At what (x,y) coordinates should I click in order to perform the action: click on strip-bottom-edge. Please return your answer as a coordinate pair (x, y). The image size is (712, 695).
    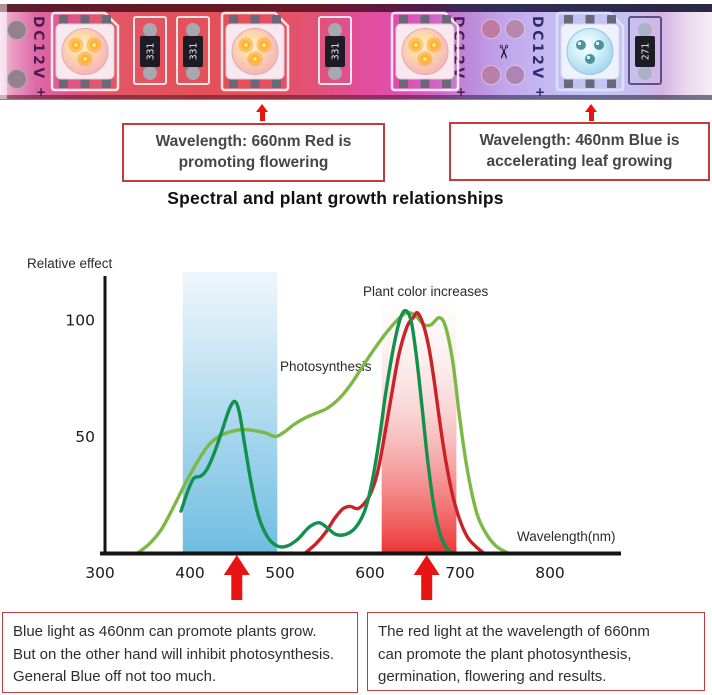
    Looking at the image, I should click on (356, 97).